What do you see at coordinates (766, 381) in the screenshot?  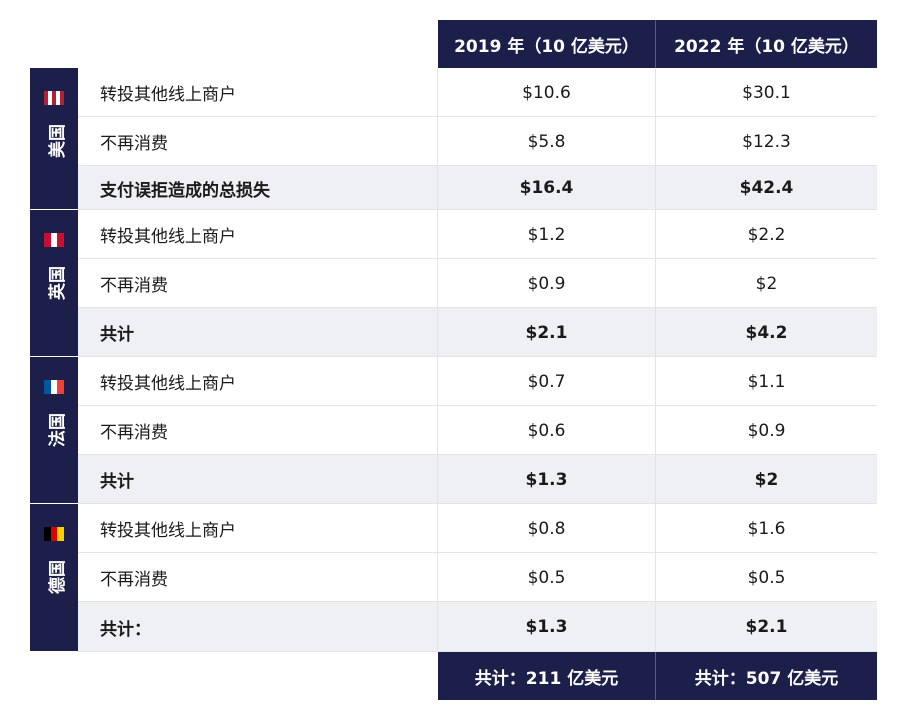 I see `value-cell: $1.1` at bounding box center [766, 381].